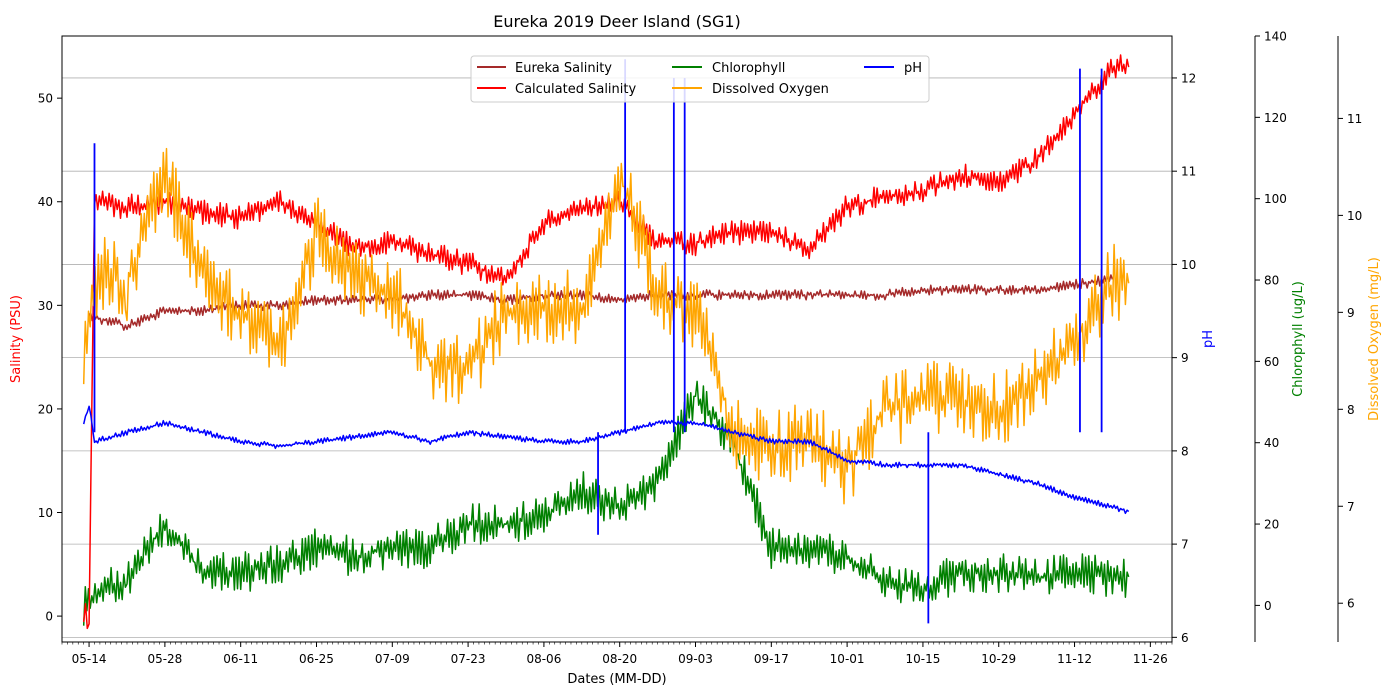  Describe the element at coordinates (16, 339) in the screenshot. I see `salinity-axis-label: Salinity (PSU)` at that location.